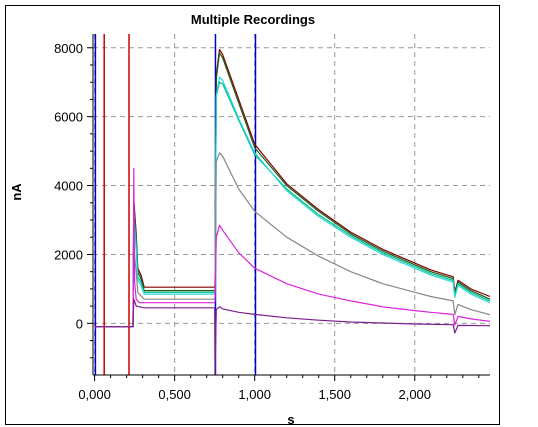 The image size is (538, 427). Describe the element at coordinates (253, 19) in the screenshot. I see `chart-title: Multiple Recordings` at that location.